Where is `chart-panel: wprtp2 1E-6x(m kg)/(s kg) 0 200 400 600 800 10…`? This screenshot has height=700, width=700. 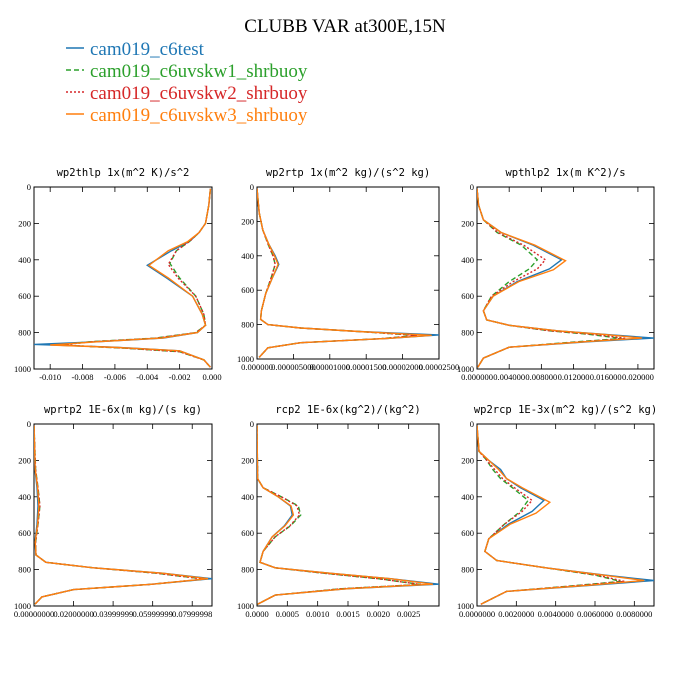 chart-panel: wprtp2 1E-6x(m kg)/(s kg) 0 200 400 600 800 10… is located at coordinates (113, 511).